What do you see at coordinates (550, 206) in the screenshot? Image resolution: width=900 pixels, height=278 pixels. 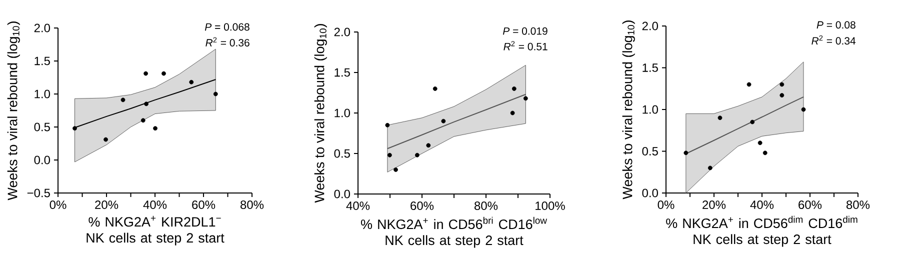 I see `x-tick-label: 100%` at bounding box center [550, 206].